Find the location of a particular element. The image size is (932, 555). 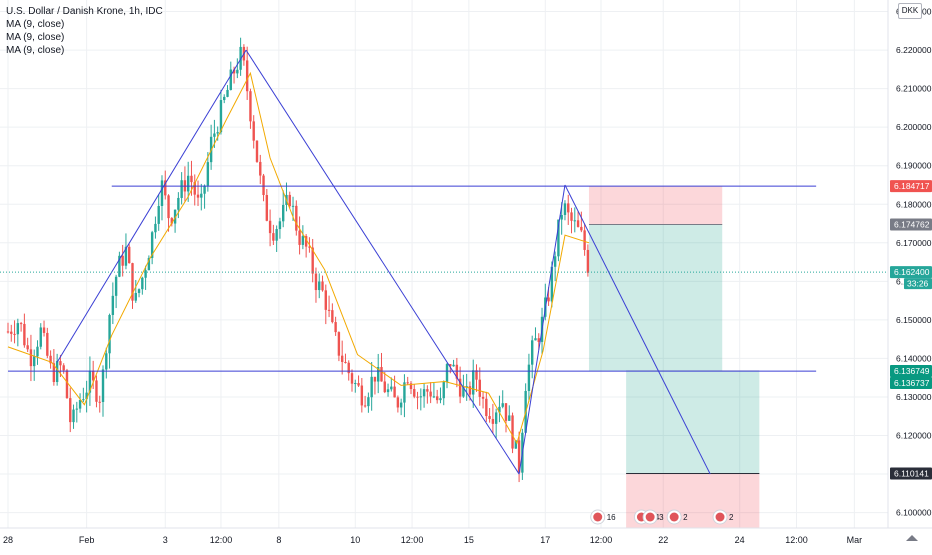

short-position-2-target-zone is located at coordinates (693, 422).